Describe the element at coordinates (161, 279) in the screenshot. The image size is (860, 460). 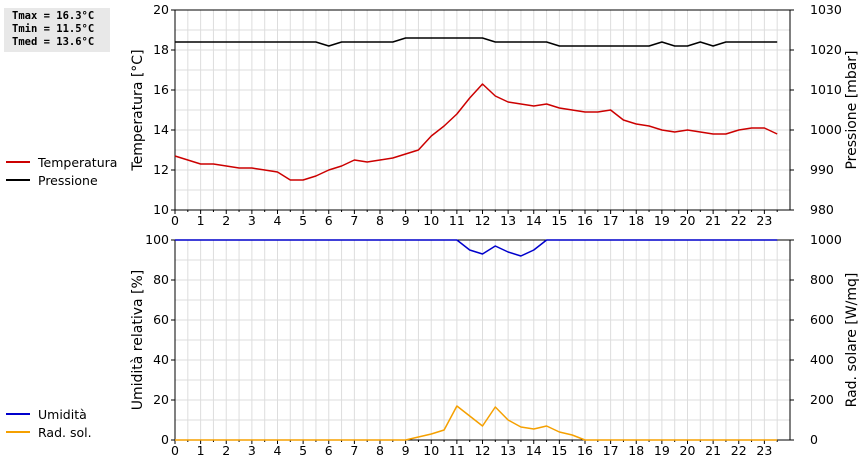
I see `y-tick-label: 80` at that location.